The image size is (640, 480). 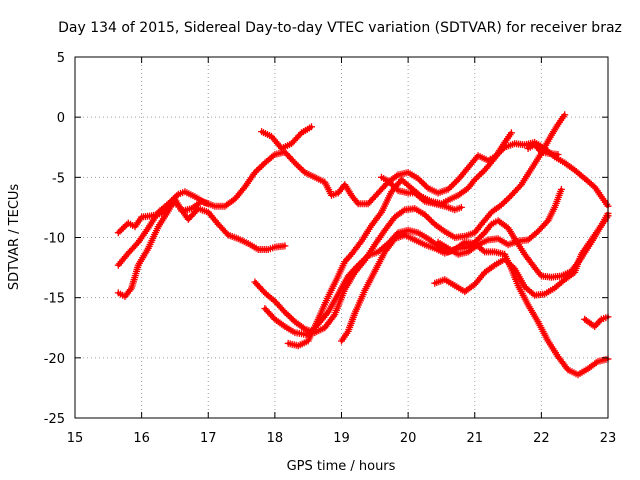 What do you see at coordinates (499, 221) in the screenshot?
I see `series-s11` at bounding box center [499, 221].